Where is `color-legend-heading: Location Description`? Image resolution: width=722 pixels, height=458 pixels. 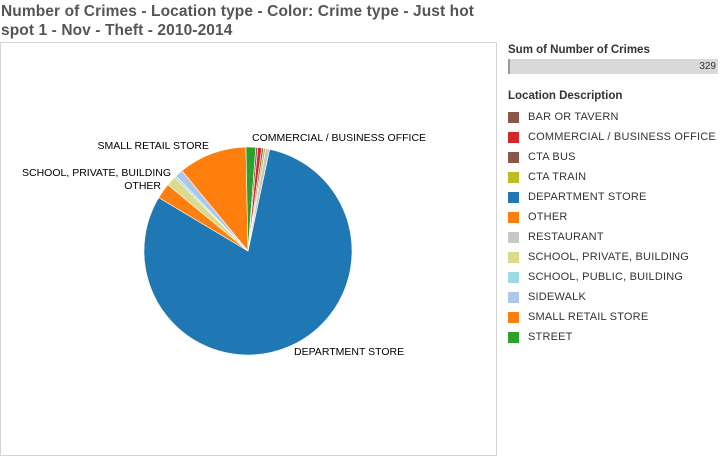 color-legend-heading: Location Description is located at coordinates (565, 96).